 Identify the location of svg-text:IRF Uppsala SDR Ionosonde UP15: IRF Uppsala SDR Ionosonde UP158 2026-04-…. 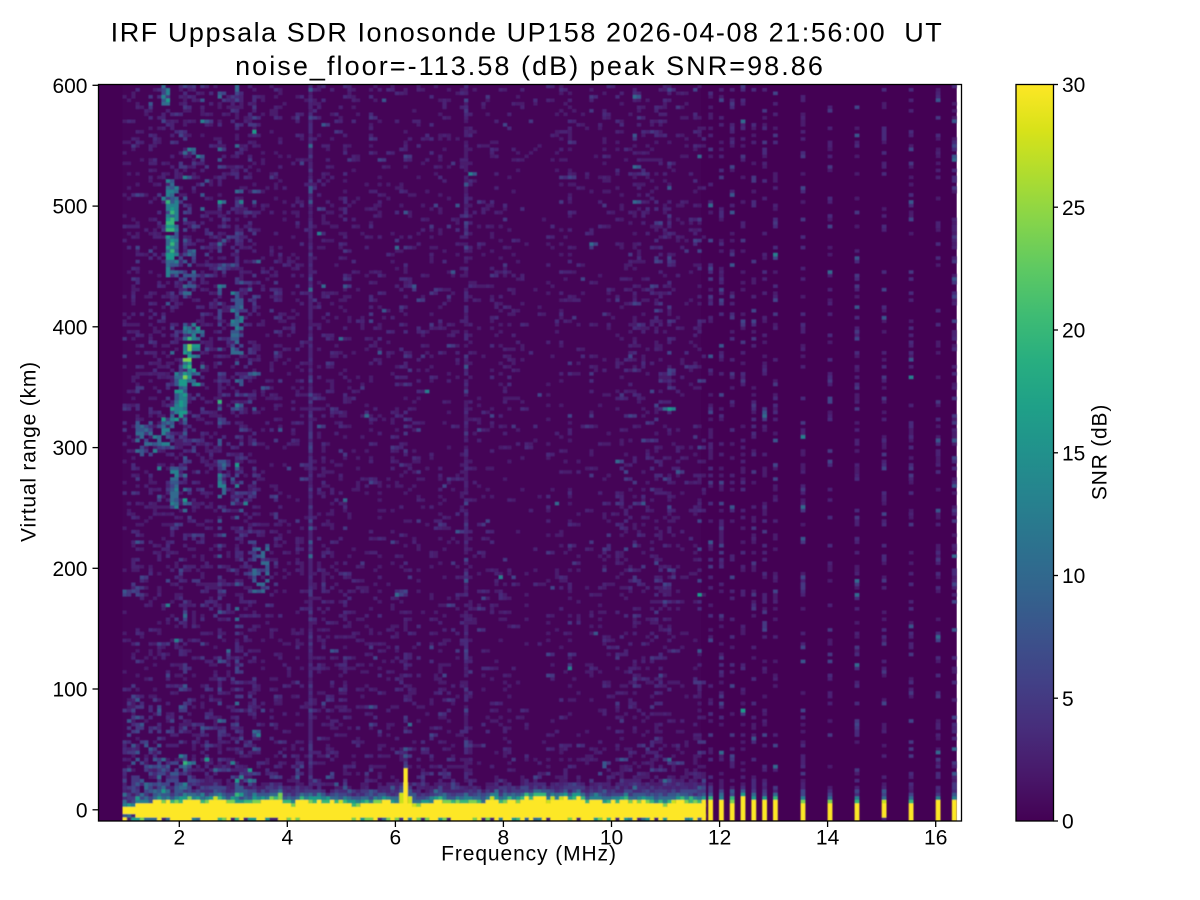
(527, 33).